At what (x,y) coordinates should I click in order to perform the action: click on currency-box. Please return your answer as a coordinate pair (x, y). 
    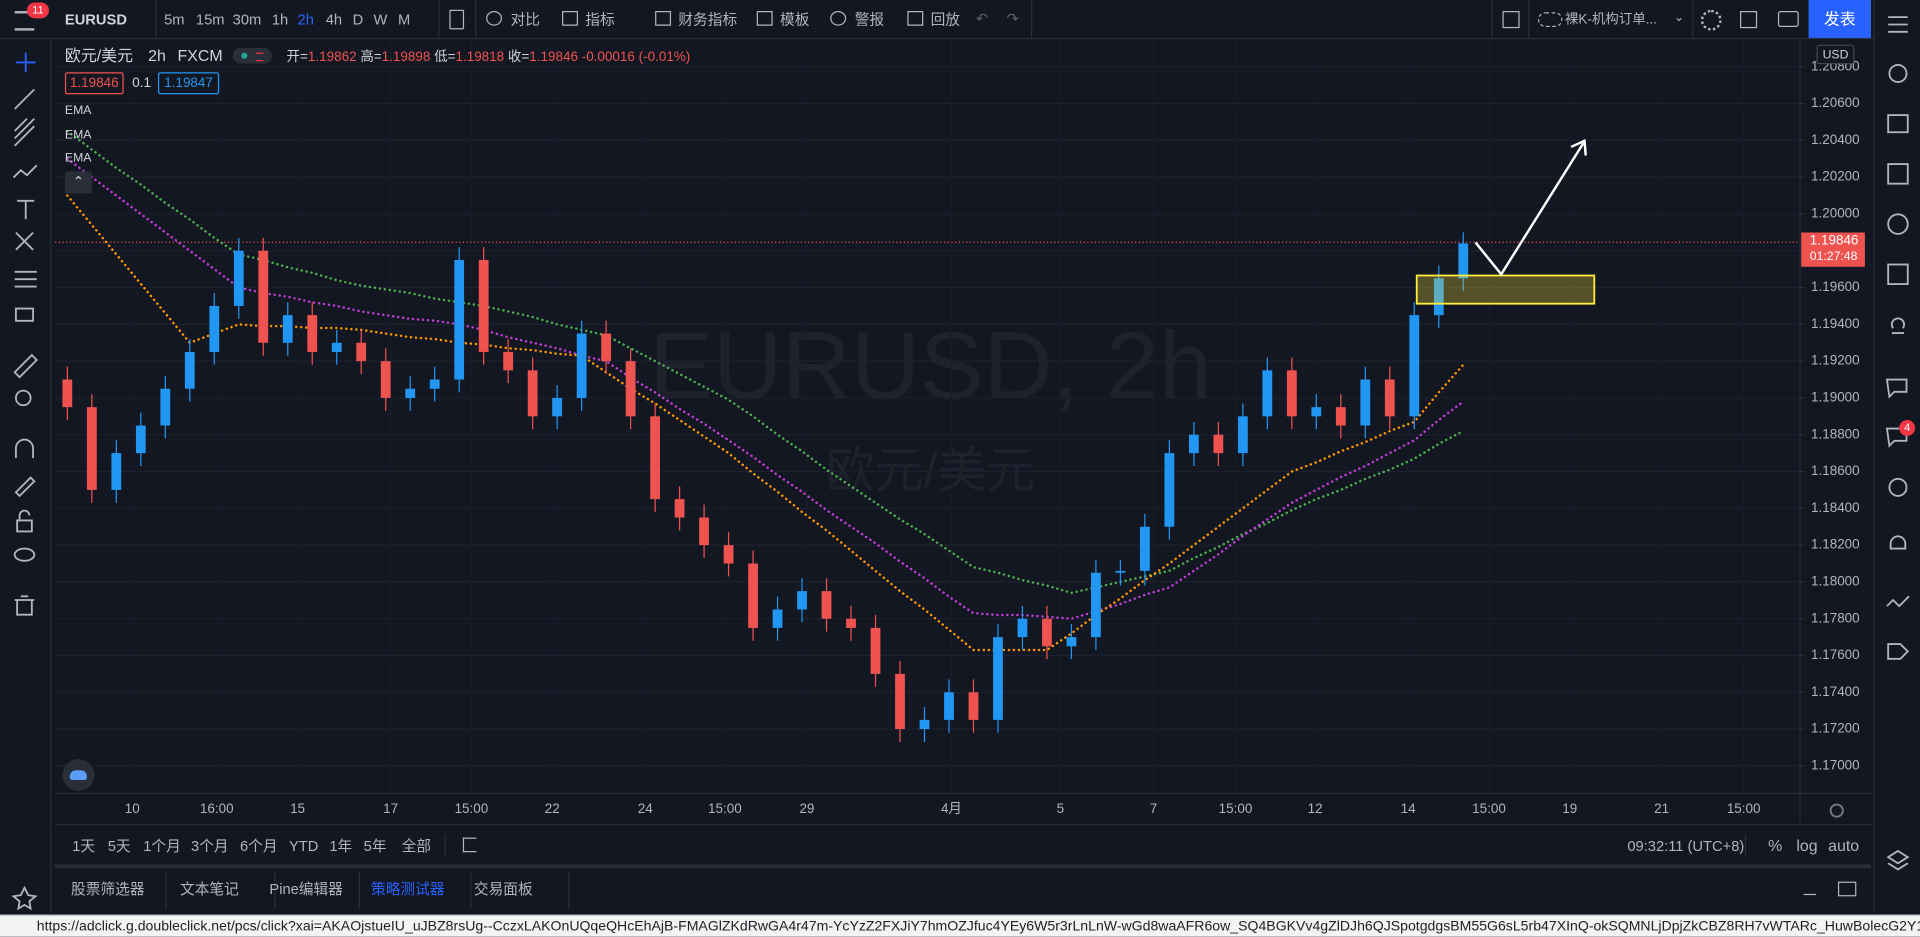
    Looking at the image, I should click on (1835, 54).